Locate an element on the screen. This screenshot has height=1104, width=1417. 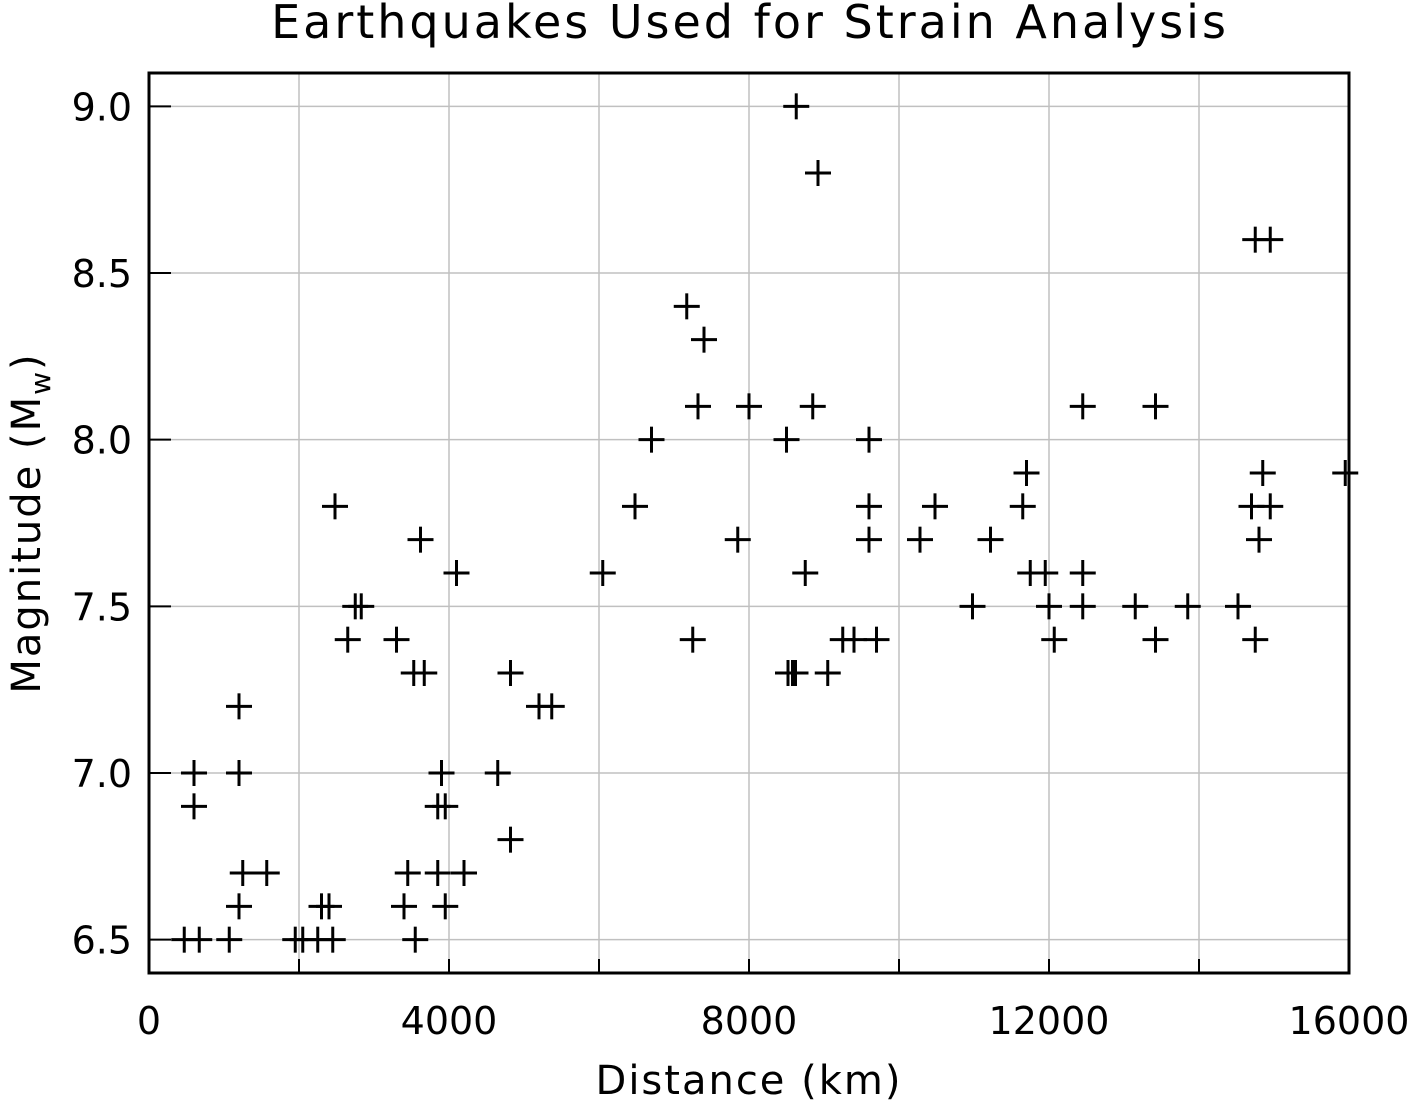
y-axis-label: Magnitude (Mw) is located at coordinates (30, 522).